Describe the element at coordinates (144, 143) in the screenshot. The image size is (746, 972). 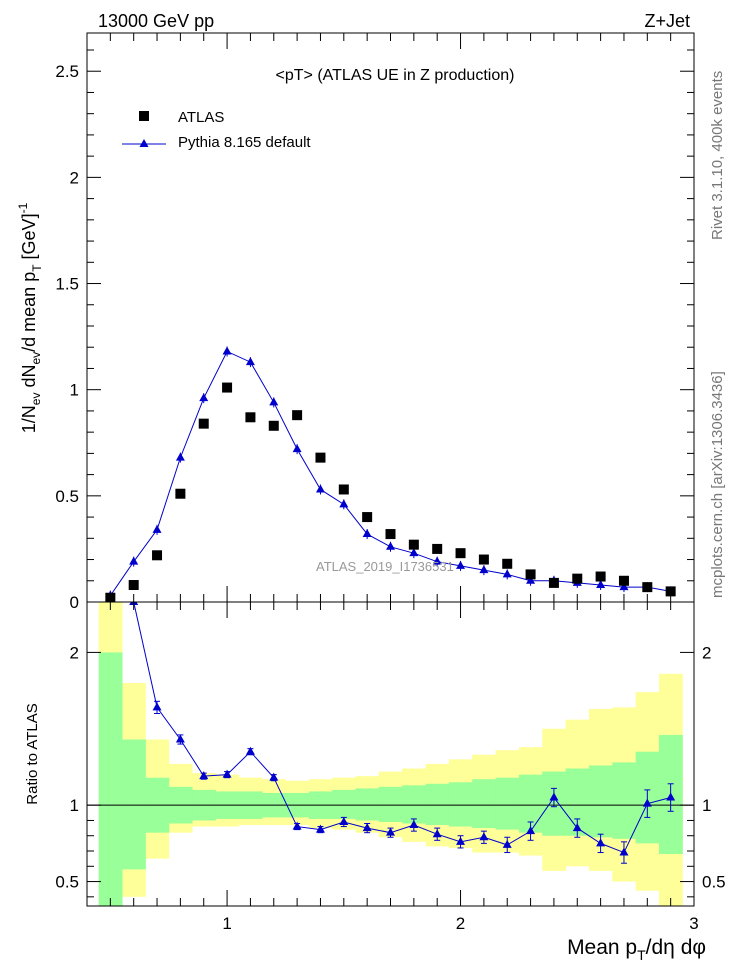
I see `legend-marker-pythia` at that location.